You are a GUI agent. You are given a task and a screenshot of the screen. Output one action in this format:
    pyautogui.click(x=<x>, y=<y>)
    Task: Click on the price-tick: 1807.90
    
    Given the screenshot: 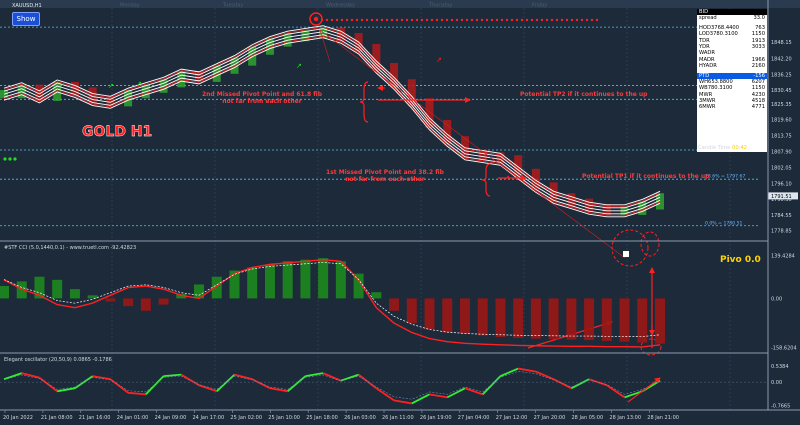 What is the action you would take?
    pyautogui.click(x=781, y=152)
    